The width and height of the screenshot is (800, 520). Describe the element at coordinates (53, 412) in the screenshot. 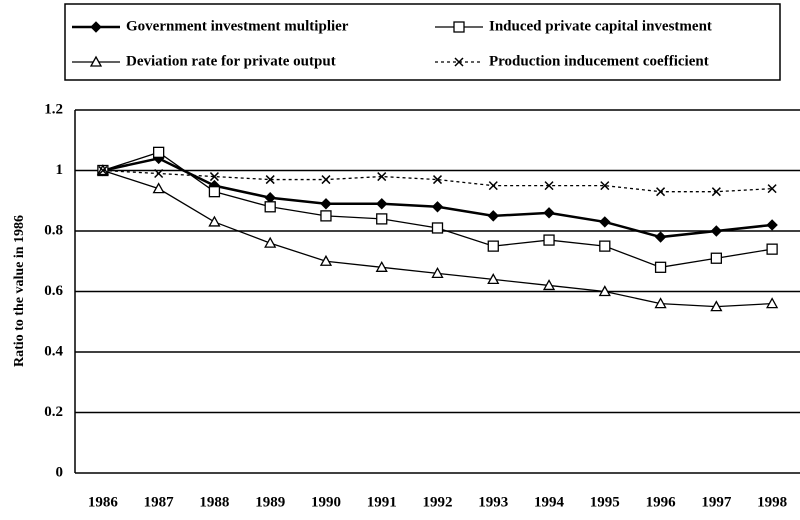

I see `y-tick-label: 0.2` at that location.